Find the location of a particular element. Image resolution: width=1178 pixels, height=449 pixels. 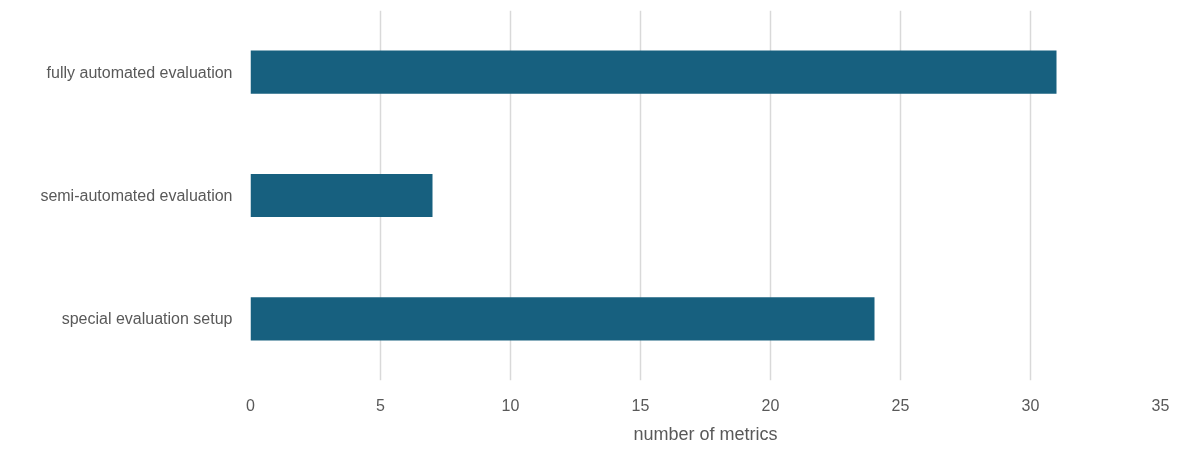

x-tick-label: 25 is located at coordinates (900, 405).